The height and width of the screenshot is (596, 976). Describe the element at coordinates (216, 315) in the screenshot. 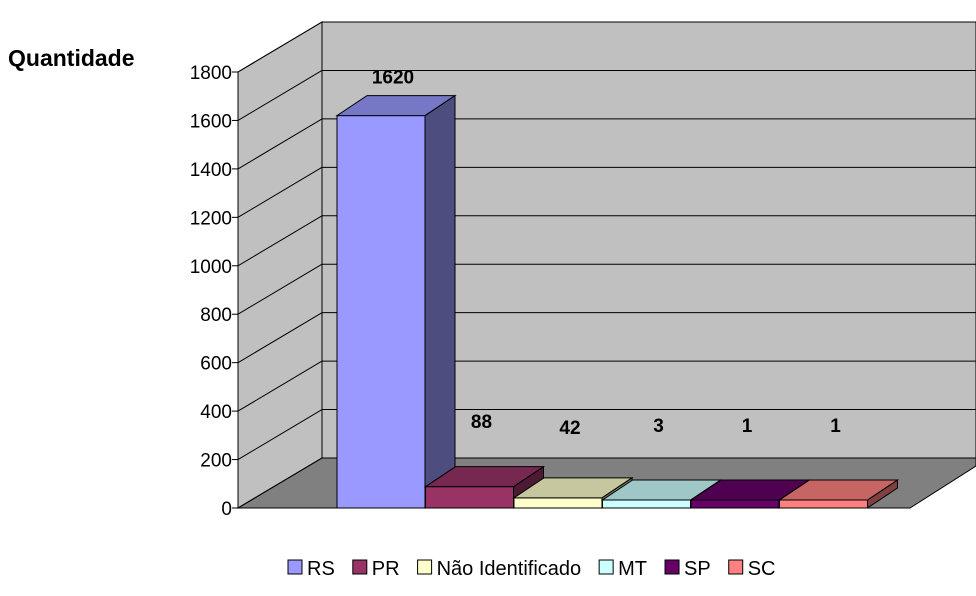

I see `y-tick-label: 800` at that location.